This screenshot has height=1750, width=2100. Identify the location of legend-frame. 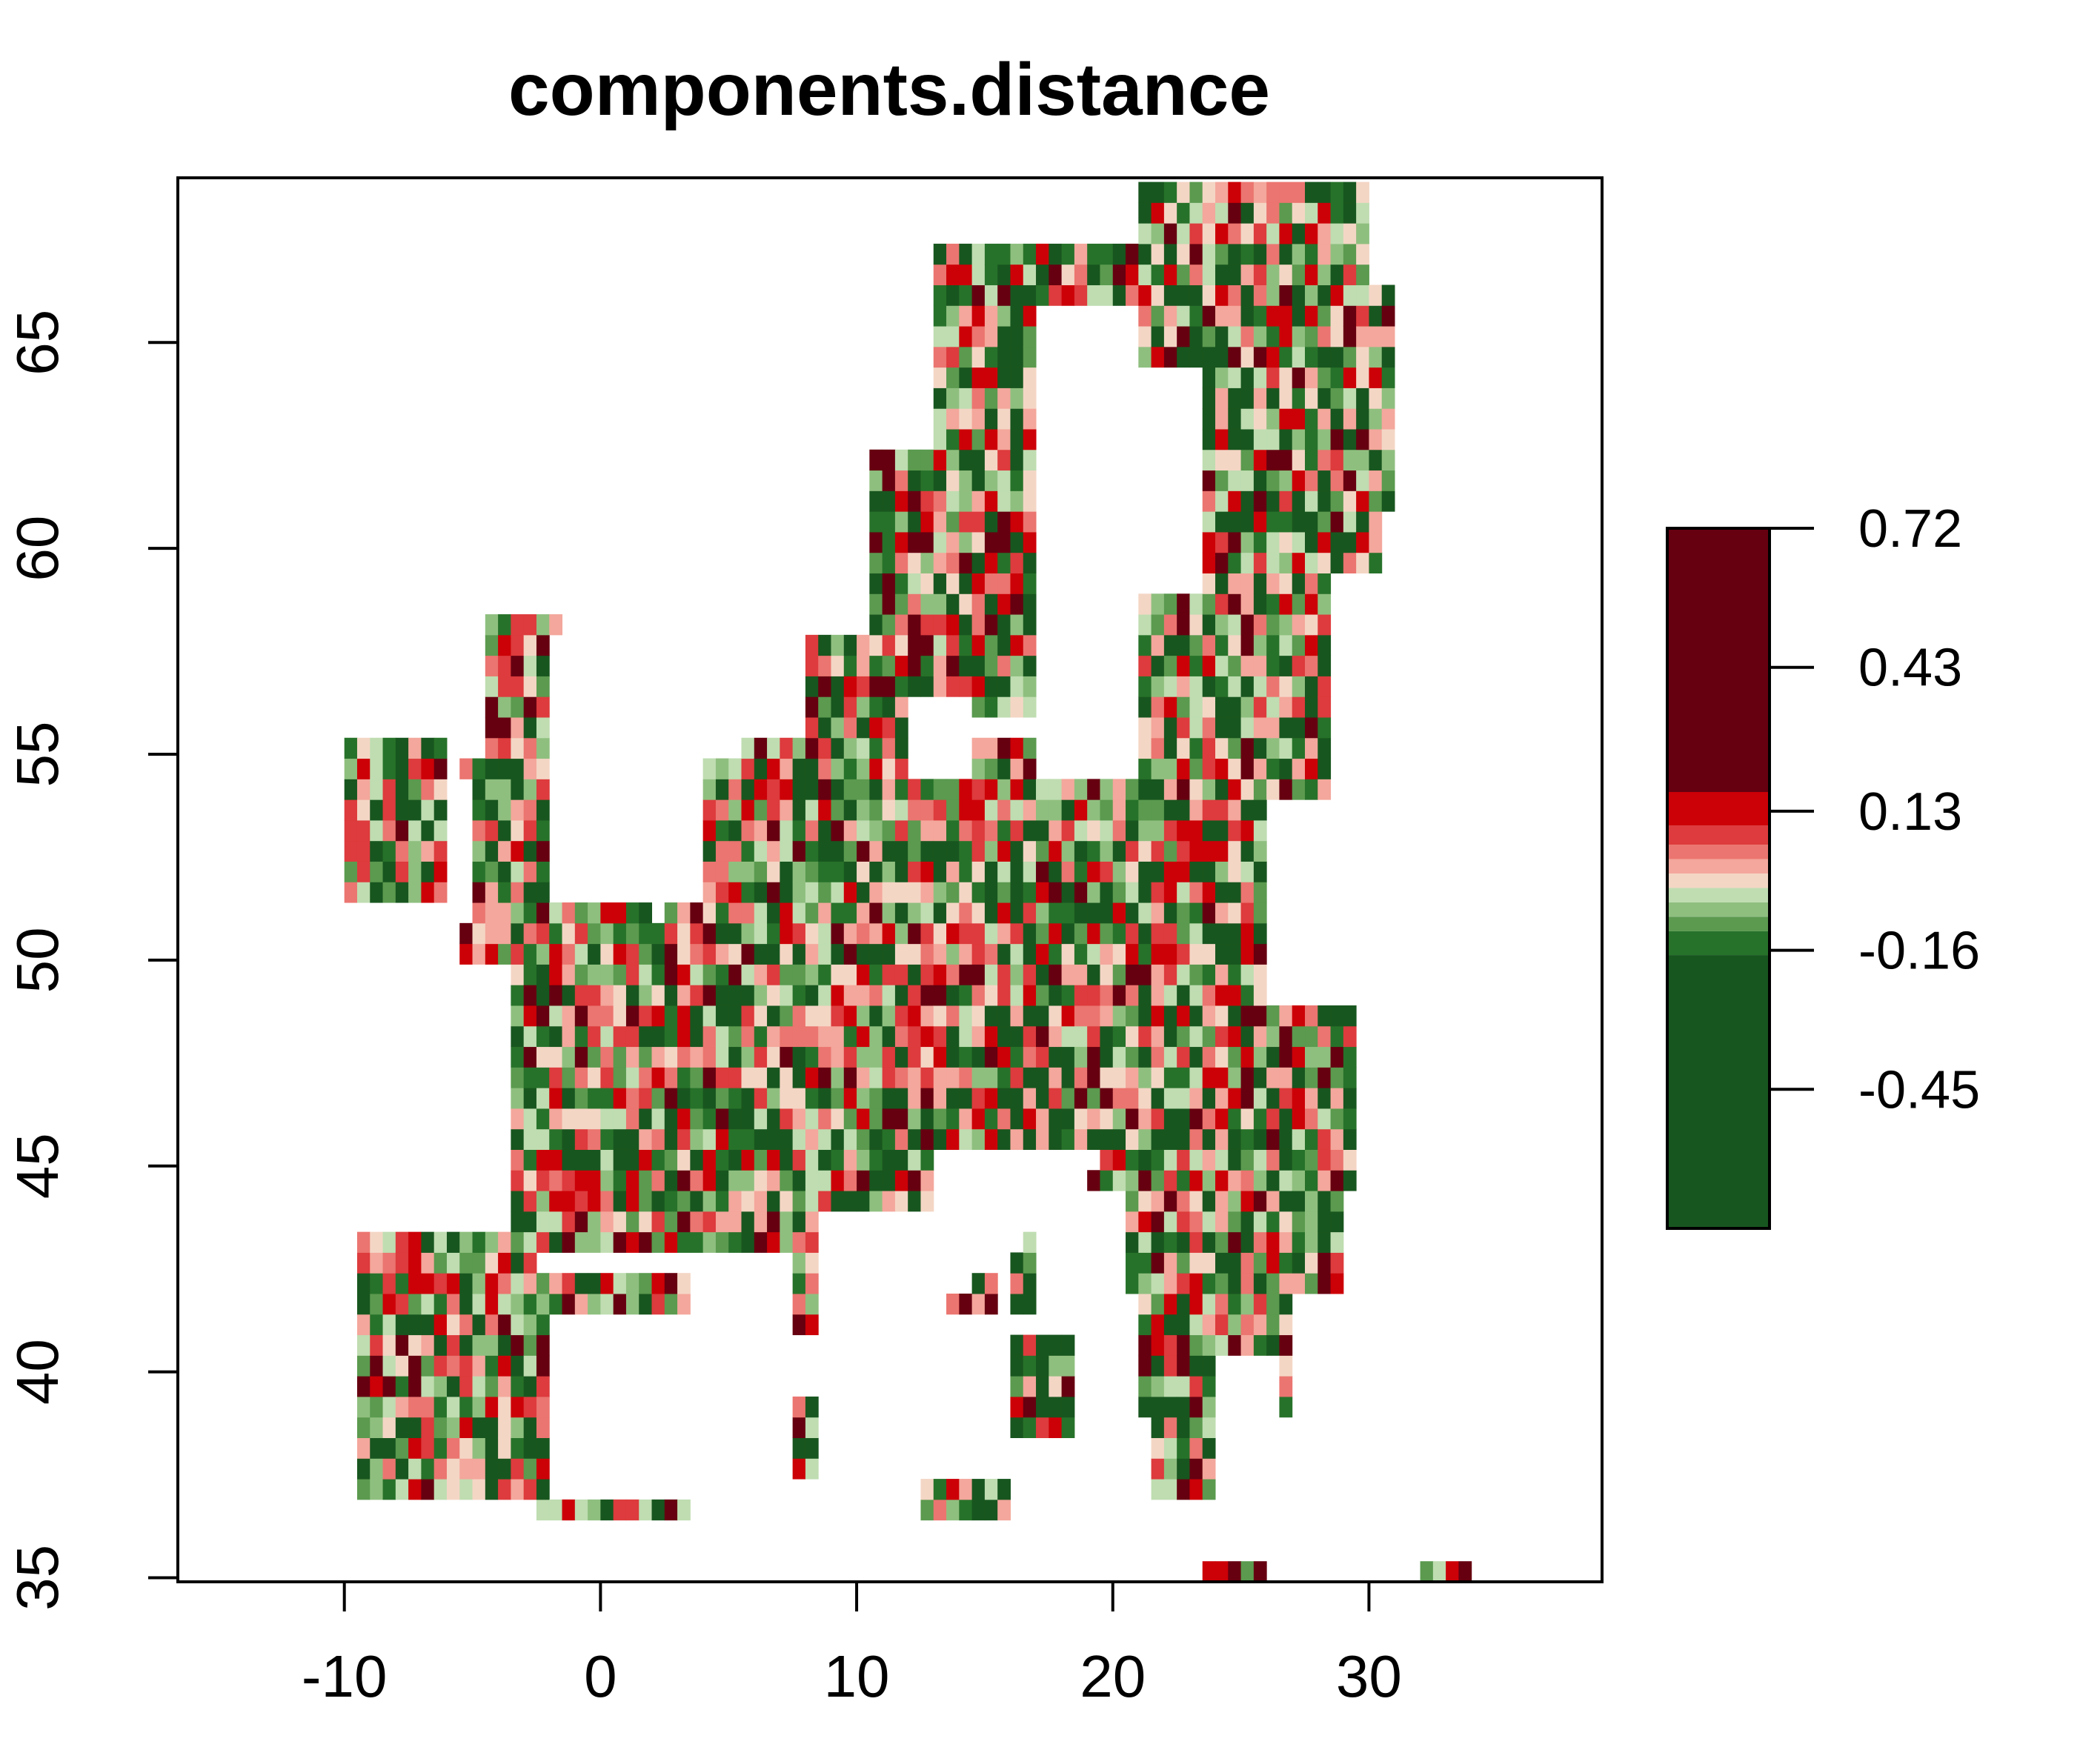
(1719, 878).